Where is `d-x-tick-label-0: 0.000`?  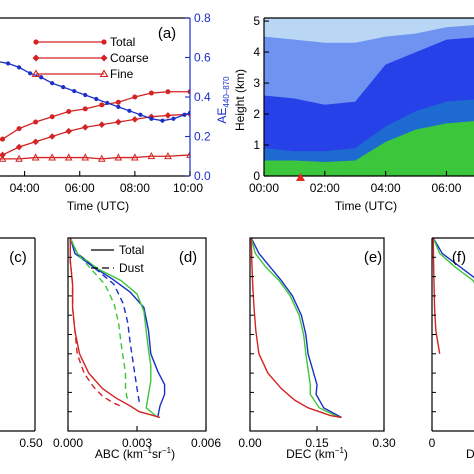 d-x-tick-label-0: 0.000 is located at coordinates (68, 443).